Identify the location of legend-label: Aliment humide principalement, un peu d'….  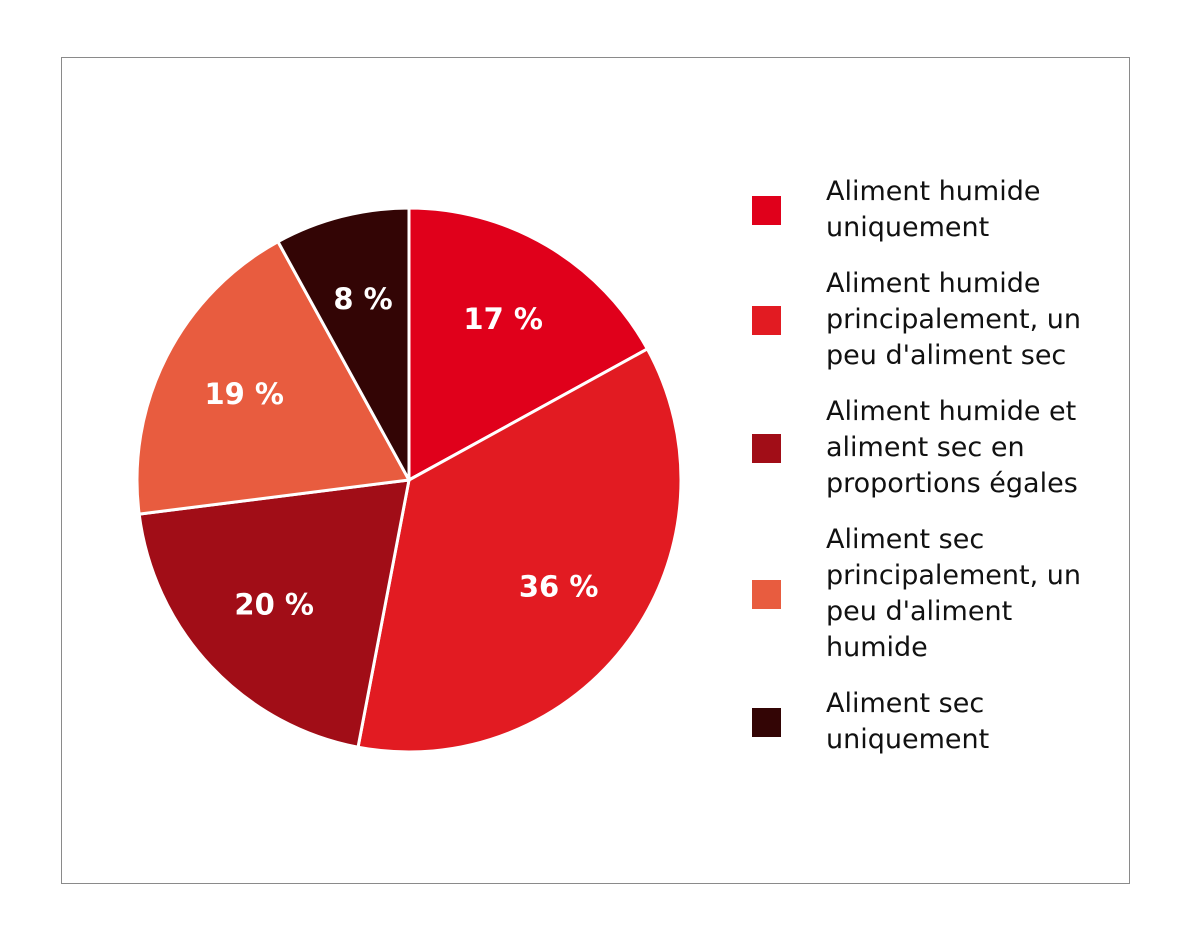
(953, 319).